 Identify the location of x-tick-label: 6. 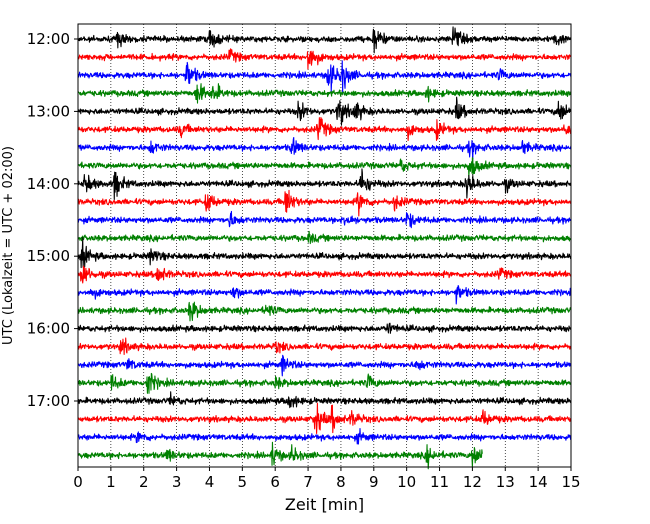
(275, 482).